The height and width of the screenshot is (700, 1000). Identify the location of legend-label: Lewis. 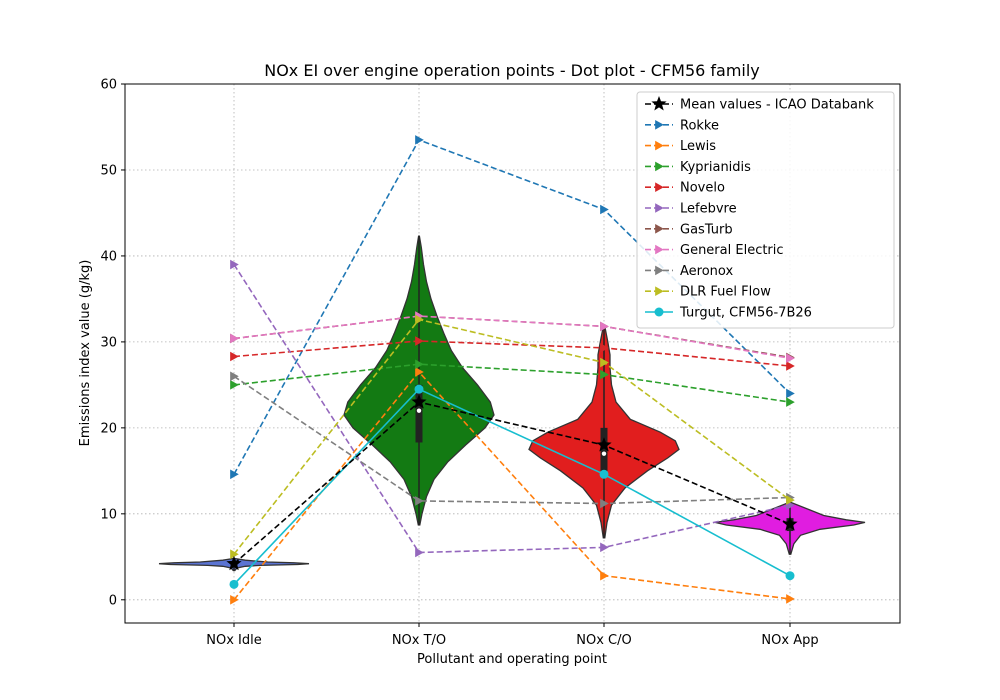
(698, 146).